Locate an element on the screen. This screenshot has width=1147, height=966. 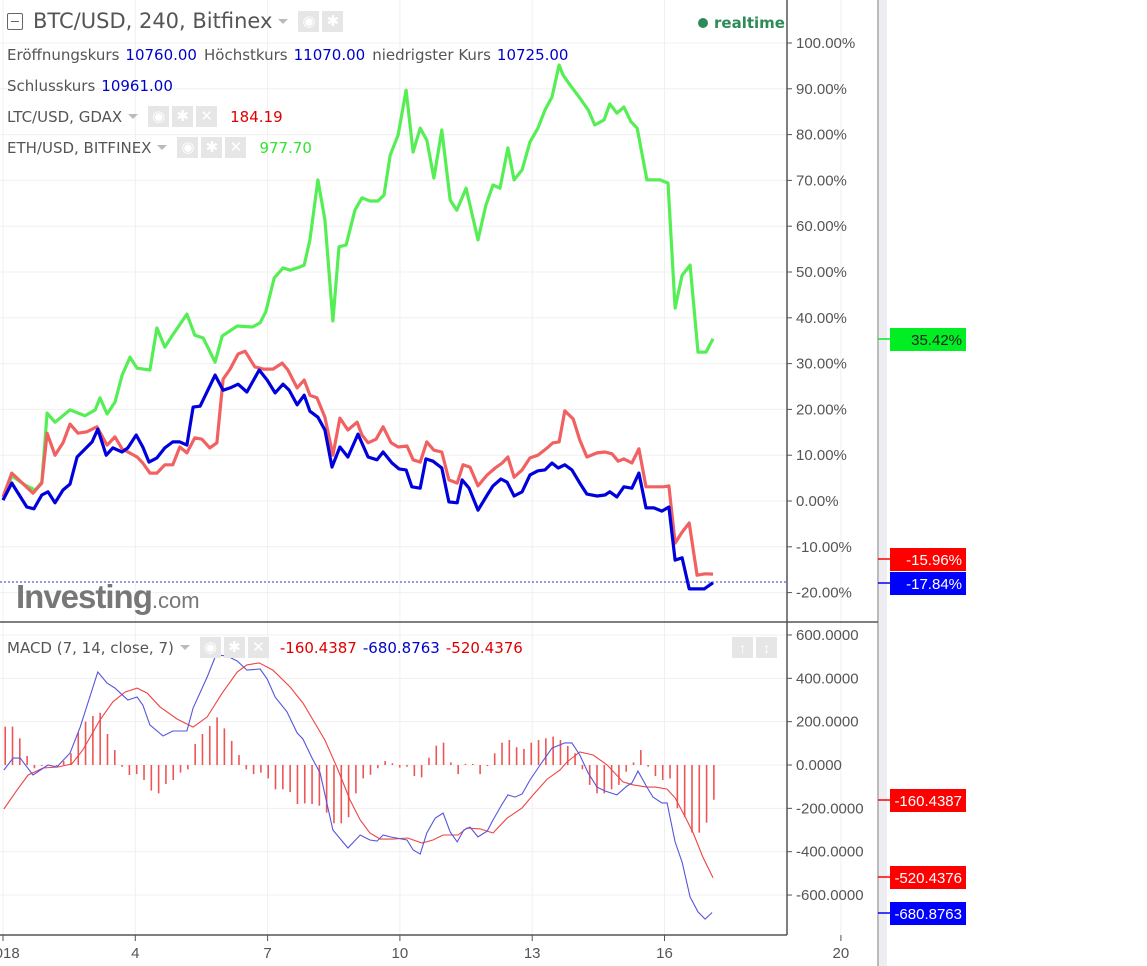
realtime-status: realtime is located at coordinates (741, 23).